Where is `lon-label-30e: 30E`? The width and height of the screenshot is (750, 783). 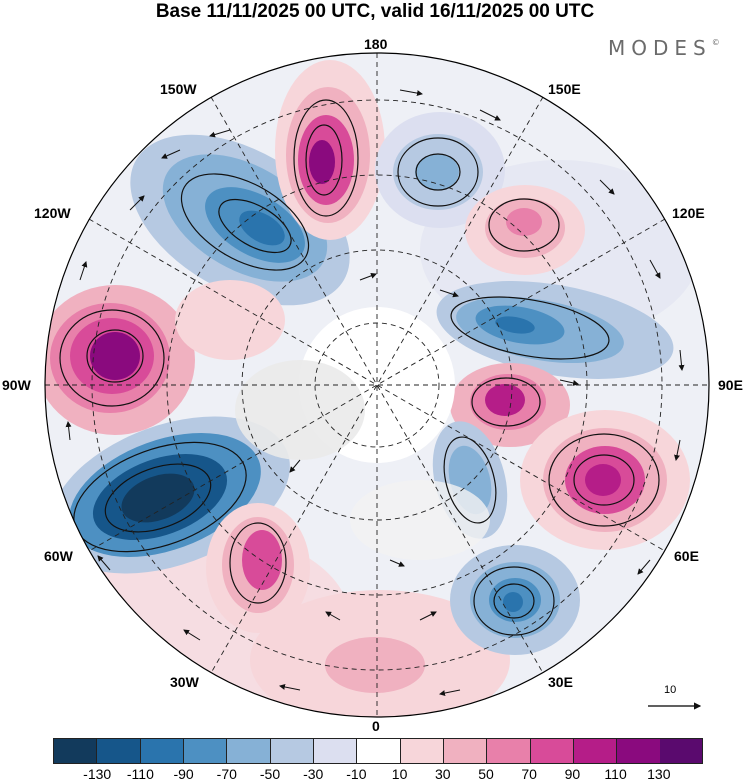
lon-label-30e: 30E is located at coordinates (560, 682).